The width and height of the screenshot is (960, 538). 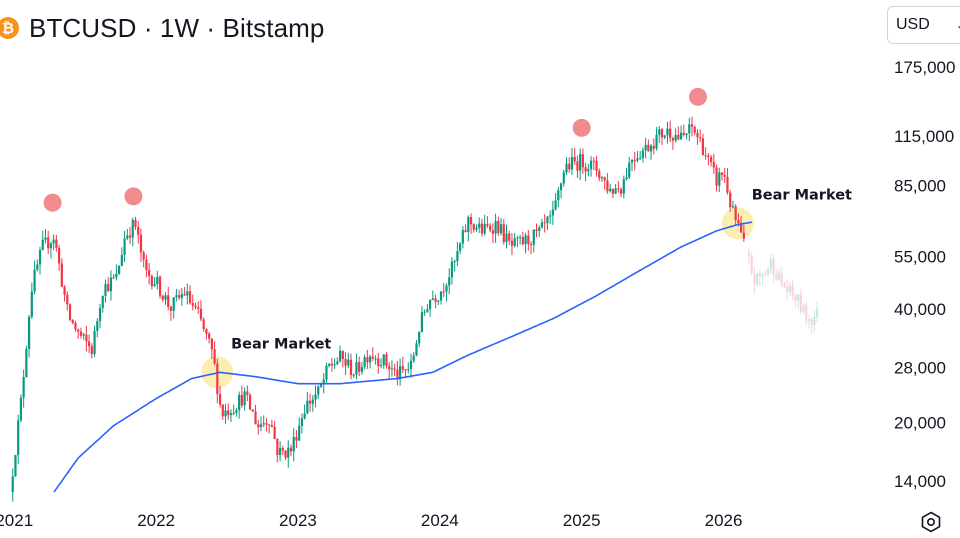 What do you see at coordinates (923, 25) in the screenshot?
I see `currency-selector: USD ⌄` at bounding box center [923, 25].